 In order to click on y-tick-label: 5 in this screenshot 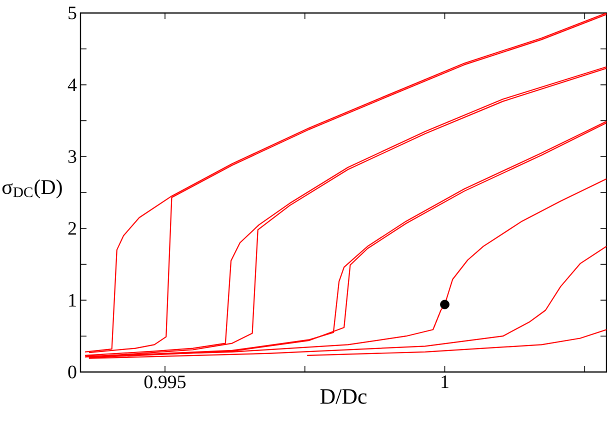, I will do `click(72, 13)`.